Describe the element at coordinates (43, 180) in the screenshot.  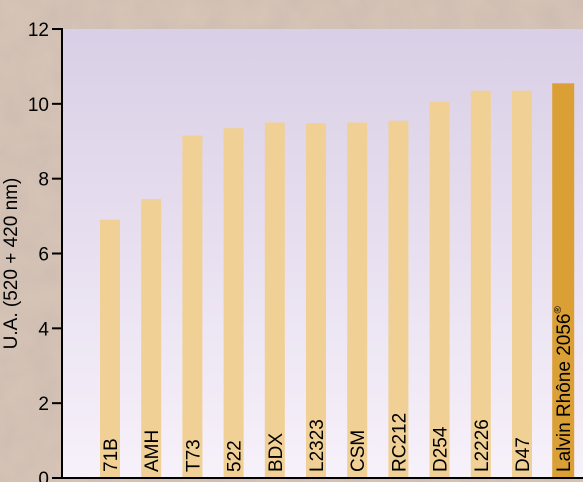
I see `y-tick-label: 8` at that location.